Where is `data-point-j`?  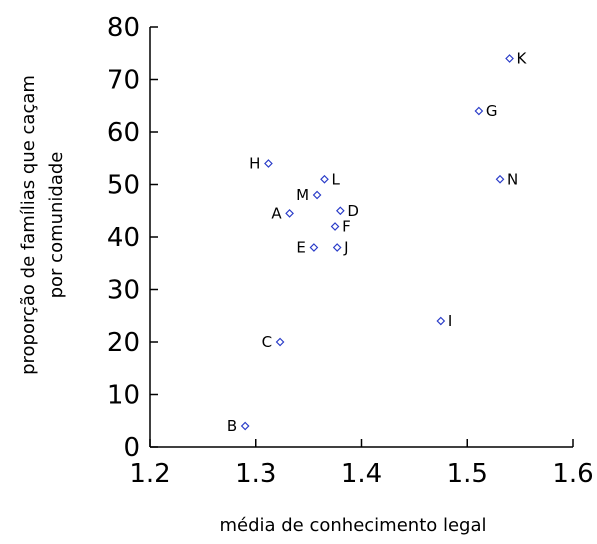 data-point-j is located at coordinates (337, 247).